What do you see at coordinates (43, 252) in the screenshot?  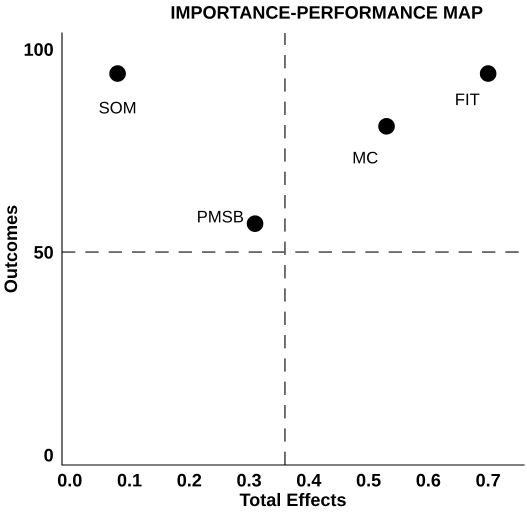 I see `y-tick-label: 50` at bounding box center [43, 252].